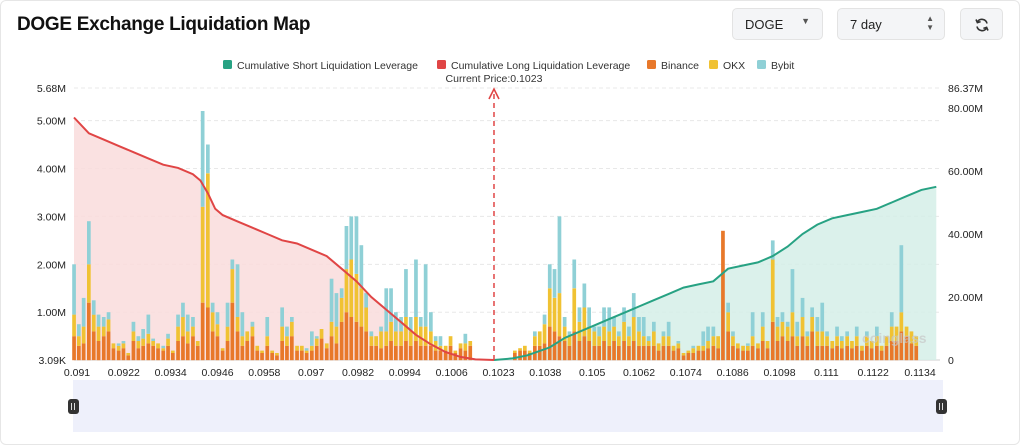 This screenshot has width=1024, height=447. I want to click on legend-label-bybit: Bybit, so click(782, 66).